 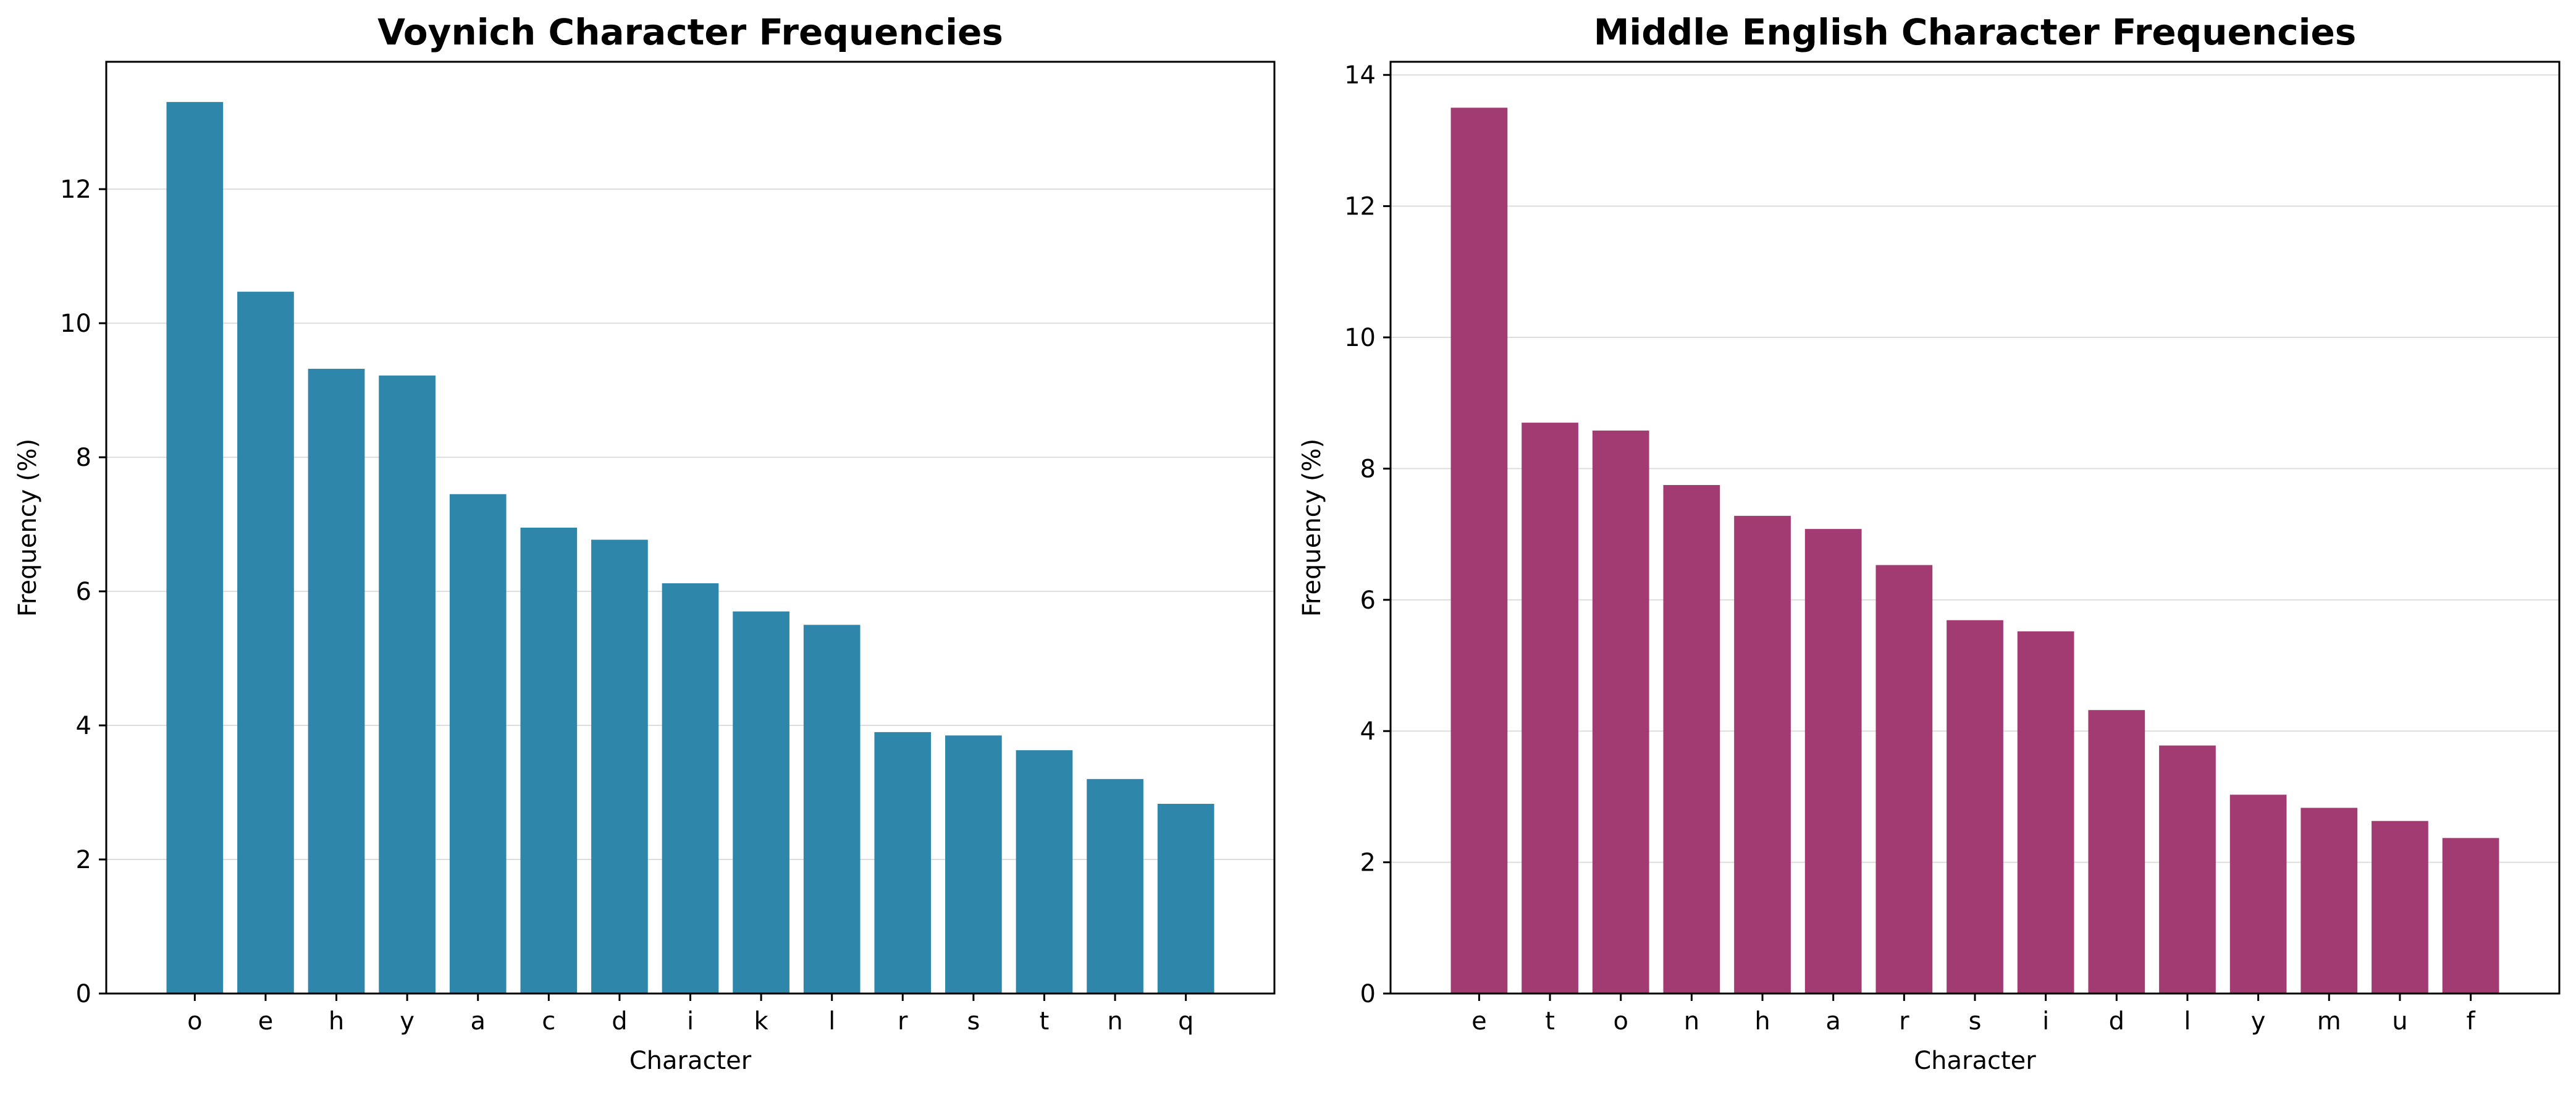 What do you see at coordinates (2400, 908) in the screenshot?
I see `bar-u` at bounding box center [2400, 908].